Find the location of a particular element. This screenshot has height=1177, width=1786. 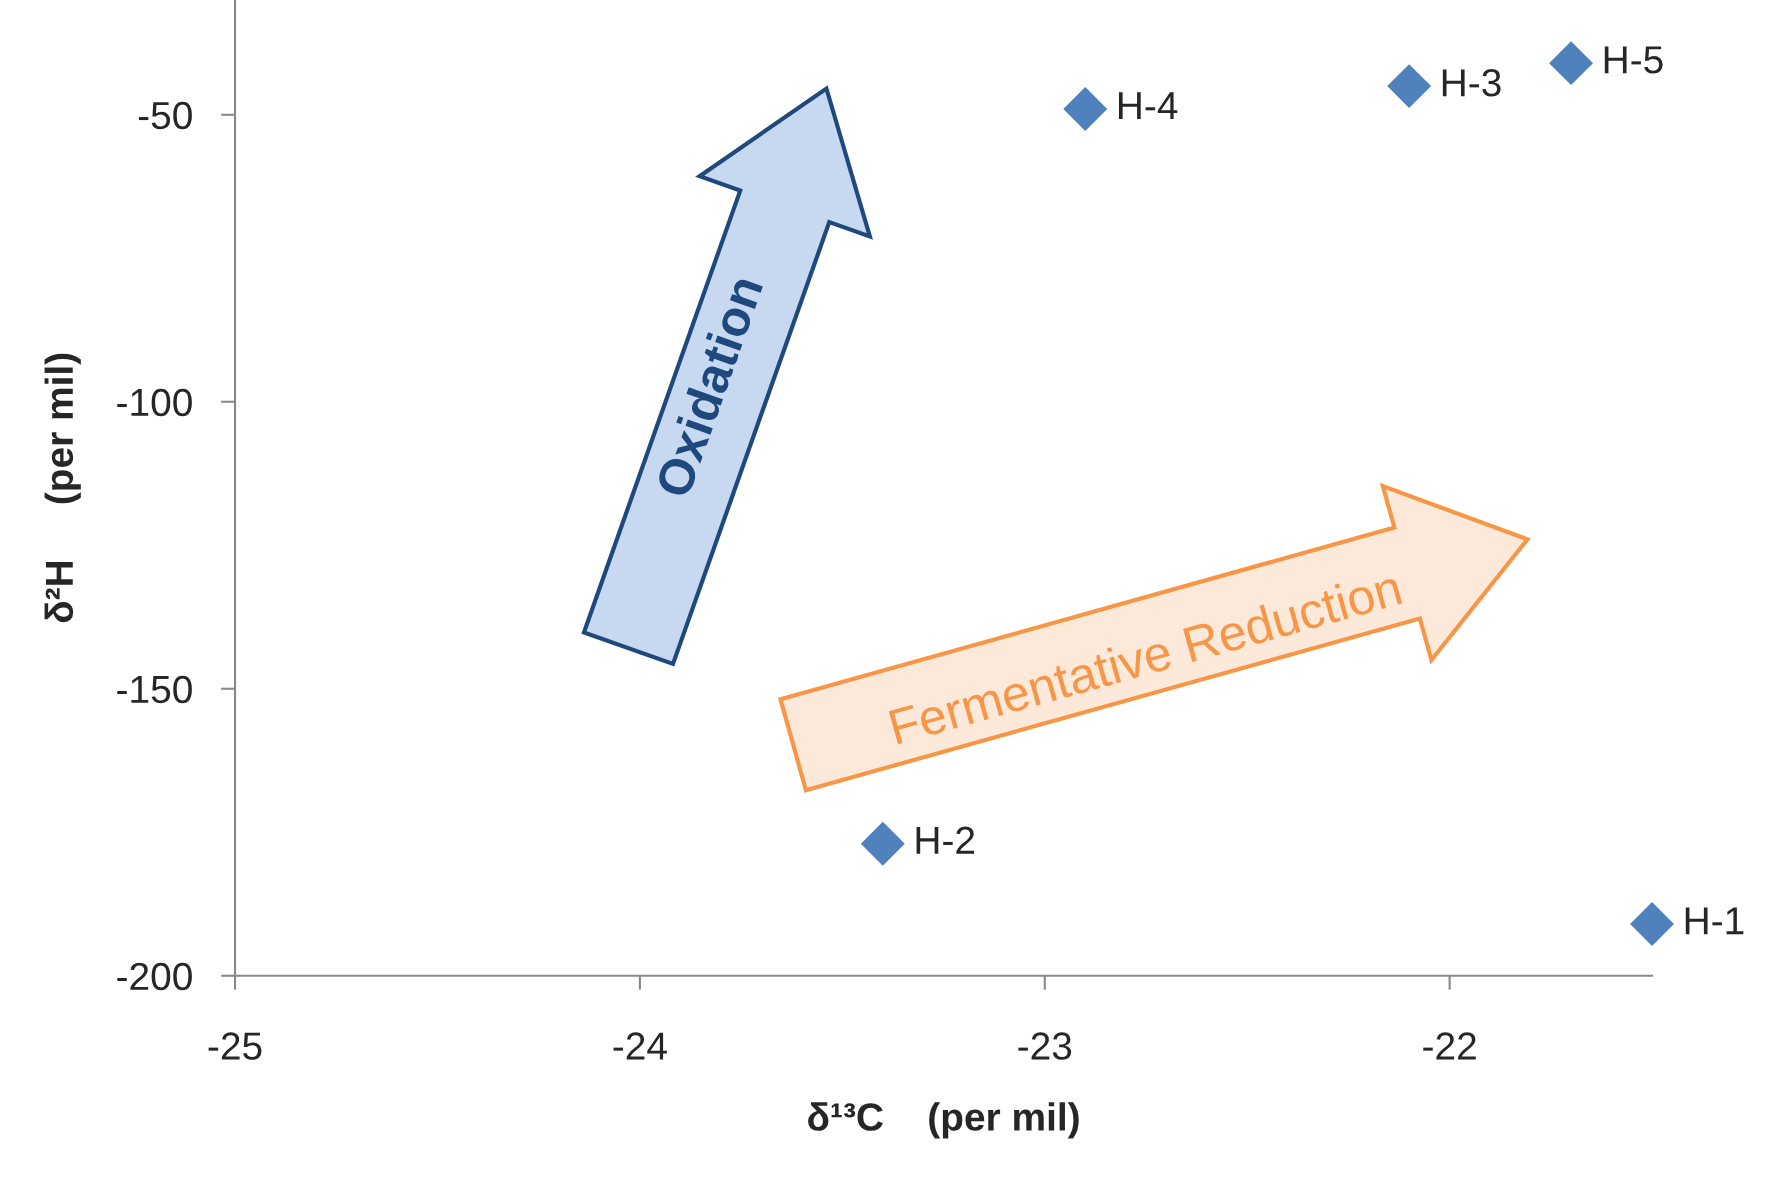

y-tick-label: -150 is located at coordinates (154, 689).